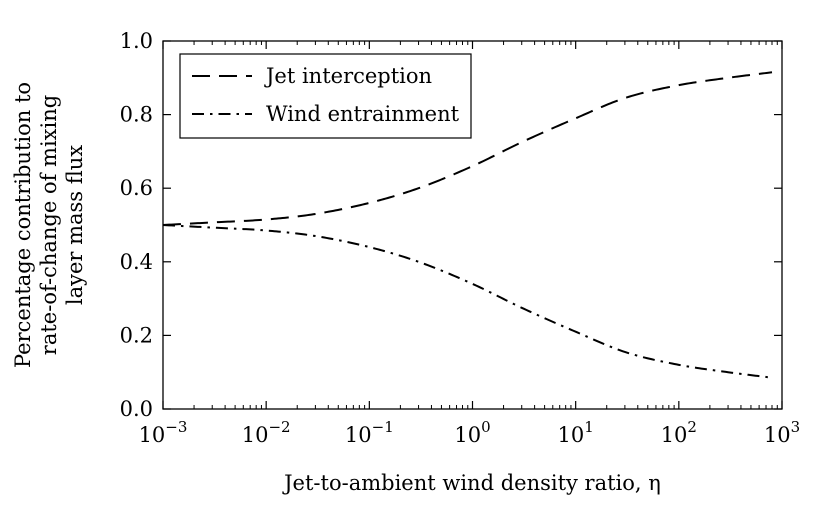 Image resolution: width=832 pixels, height=518 pixels. What do you see at coordinates (75, 225) in the screenshot?
I see `y-label-line: layer mass flux` at bounding box center [75, 225].